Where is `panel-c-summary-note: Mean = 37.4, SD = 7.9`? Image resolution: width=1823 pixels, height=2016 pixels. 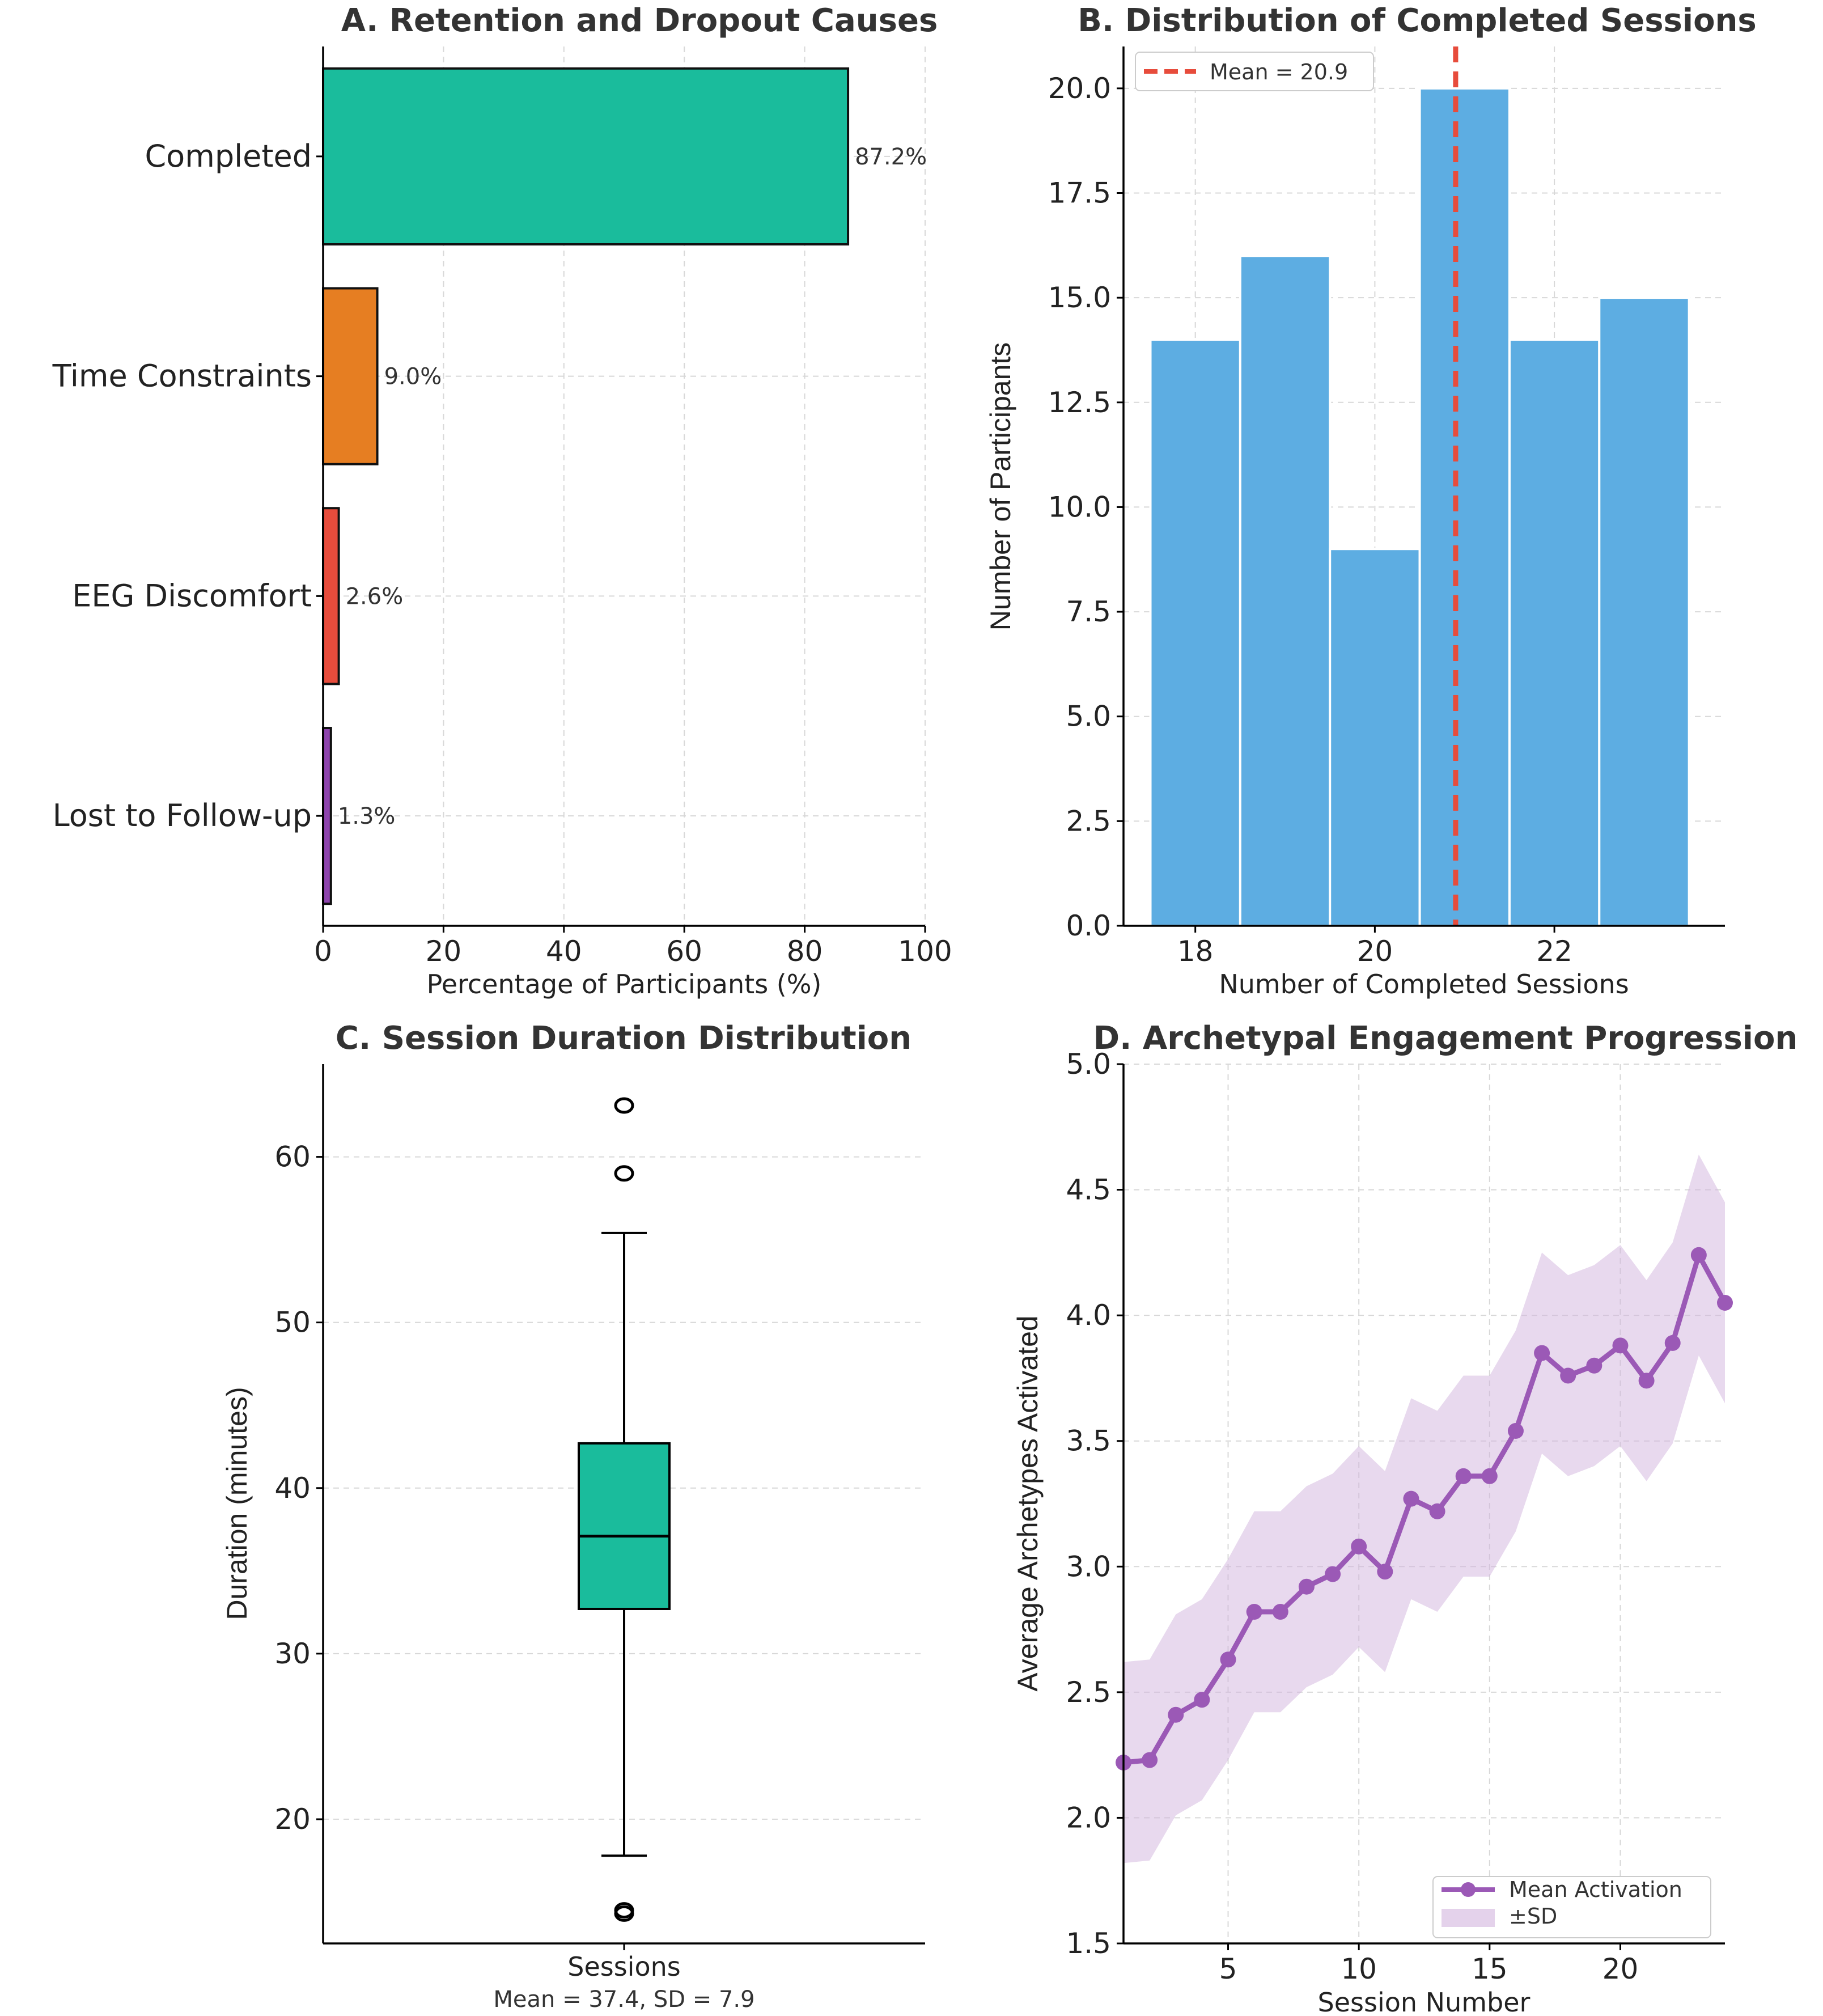 panel-c-summary-note: Mean = 37.4, SD = 7.9 is located at coordinates (623, 2000).